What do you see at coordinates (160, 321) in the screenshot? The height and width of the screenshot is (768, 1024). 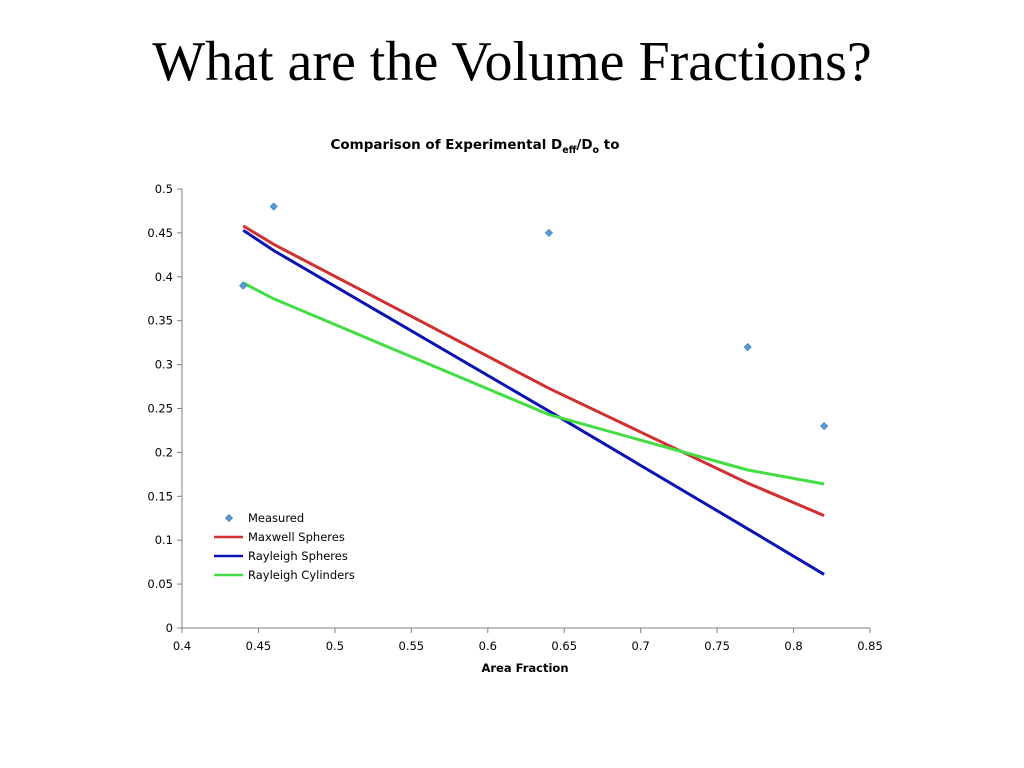 I see `y-tick-label: 0.35` at bounding box center [160, 321].